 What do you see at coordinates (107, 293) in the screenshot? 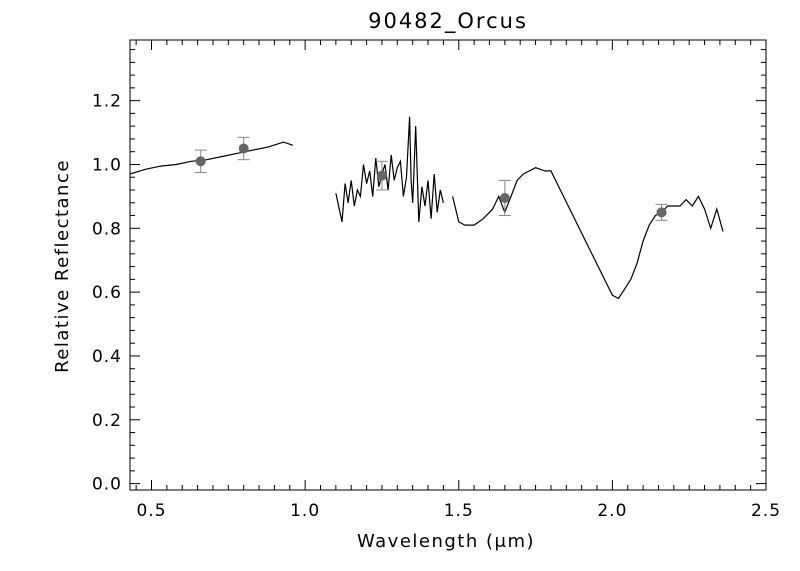
I see `y-tick-label: 0.6` at bounding box center [107, 293].